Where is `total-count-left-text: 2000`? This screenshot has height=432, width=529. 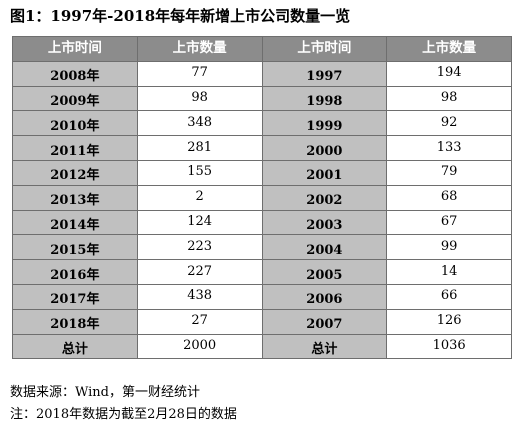 total-count-left-text: 2000 is located at coordinates (200, 345).